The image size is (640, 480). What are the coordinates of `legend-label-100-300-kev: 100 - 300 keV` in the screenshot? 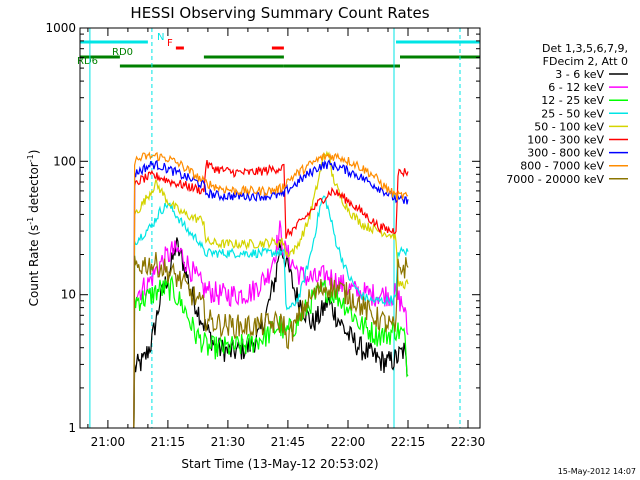 It's located at (565, 140).